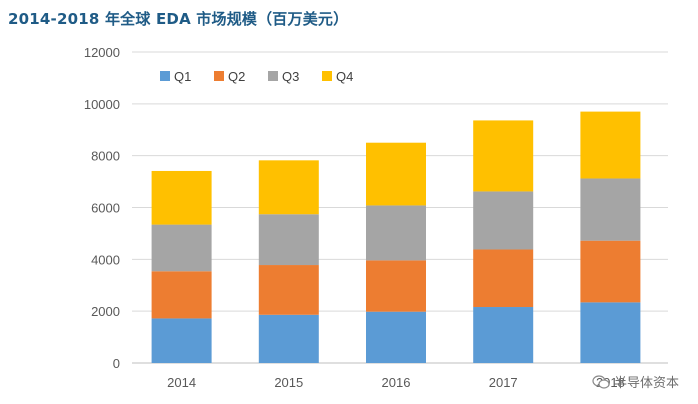 The height and width of the screenshot is (404, 698). I want to click on legend-label-q4: Q4, so click(344, 76).